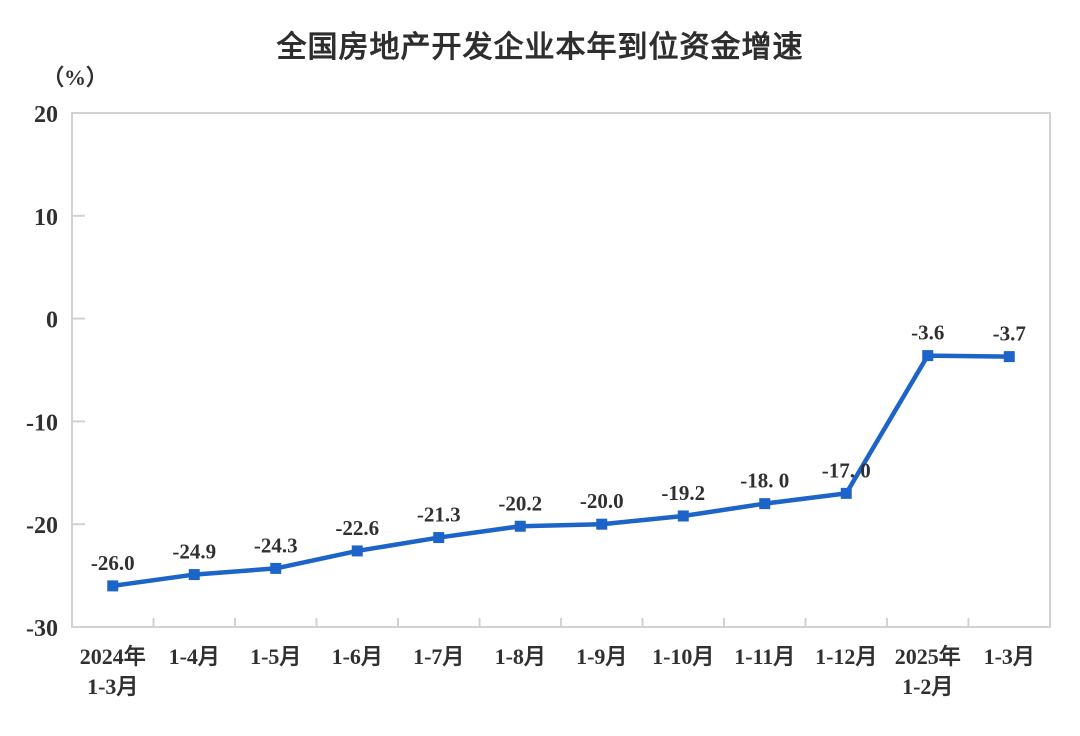 Image resolution: width=1080 pixels, height=736 pixels. What do you see at coordinates (357, 528) in the screenshot?
I see `data-label: -22.6` at bounding box center [357, 528].